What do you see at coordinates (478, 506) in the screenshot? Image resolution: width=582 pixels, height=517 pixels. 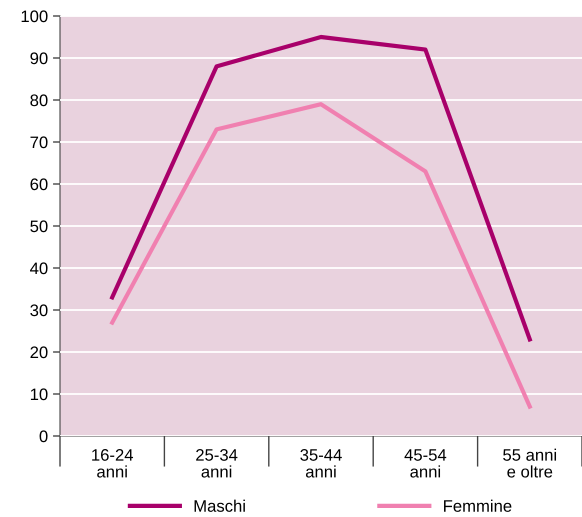 I see `legend-label: Femmine` at bounding box center [478, 506].